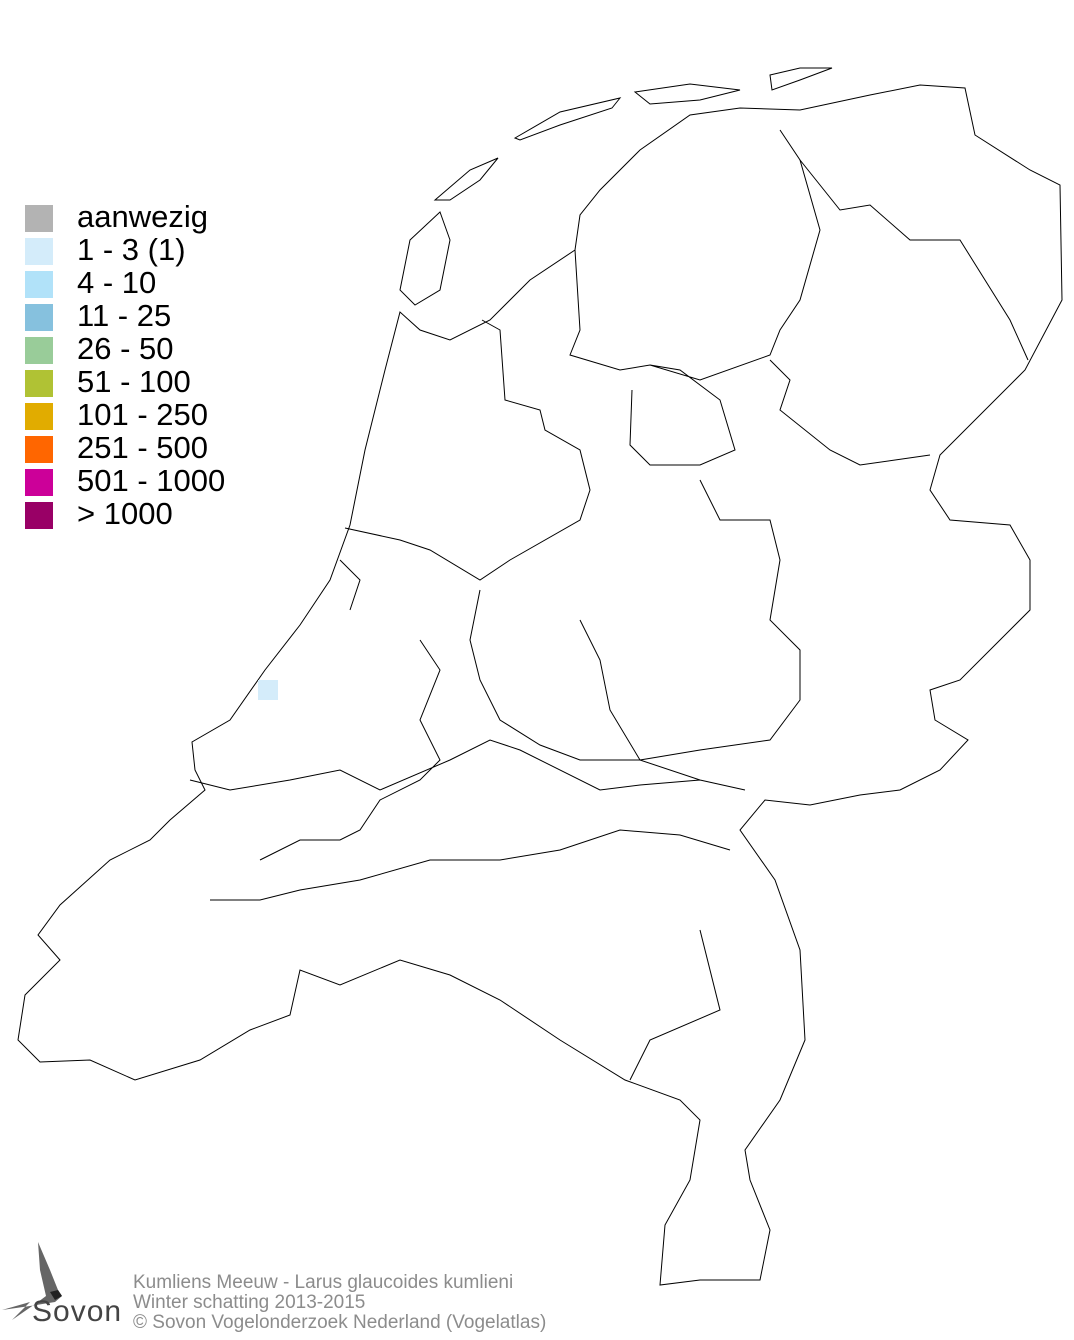  What do you see at coordinates (117, 282) in the screenshot?
I see `legend-label: 4 - 10` at bounding box center [117, 282].